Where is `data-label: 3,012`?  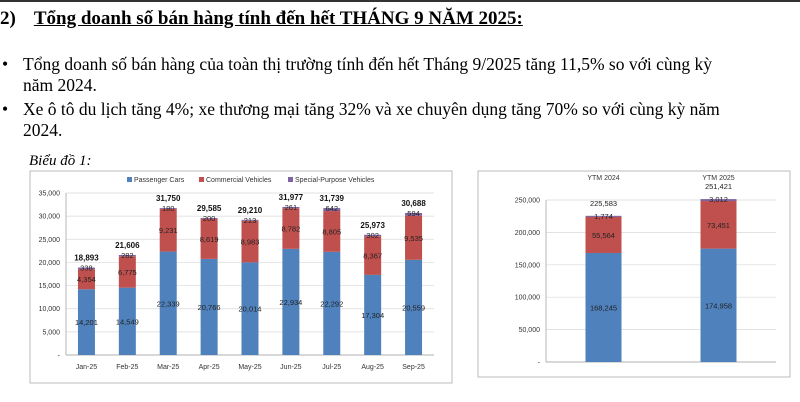 data-label: 3,012 is located at coordinates (718, 199).